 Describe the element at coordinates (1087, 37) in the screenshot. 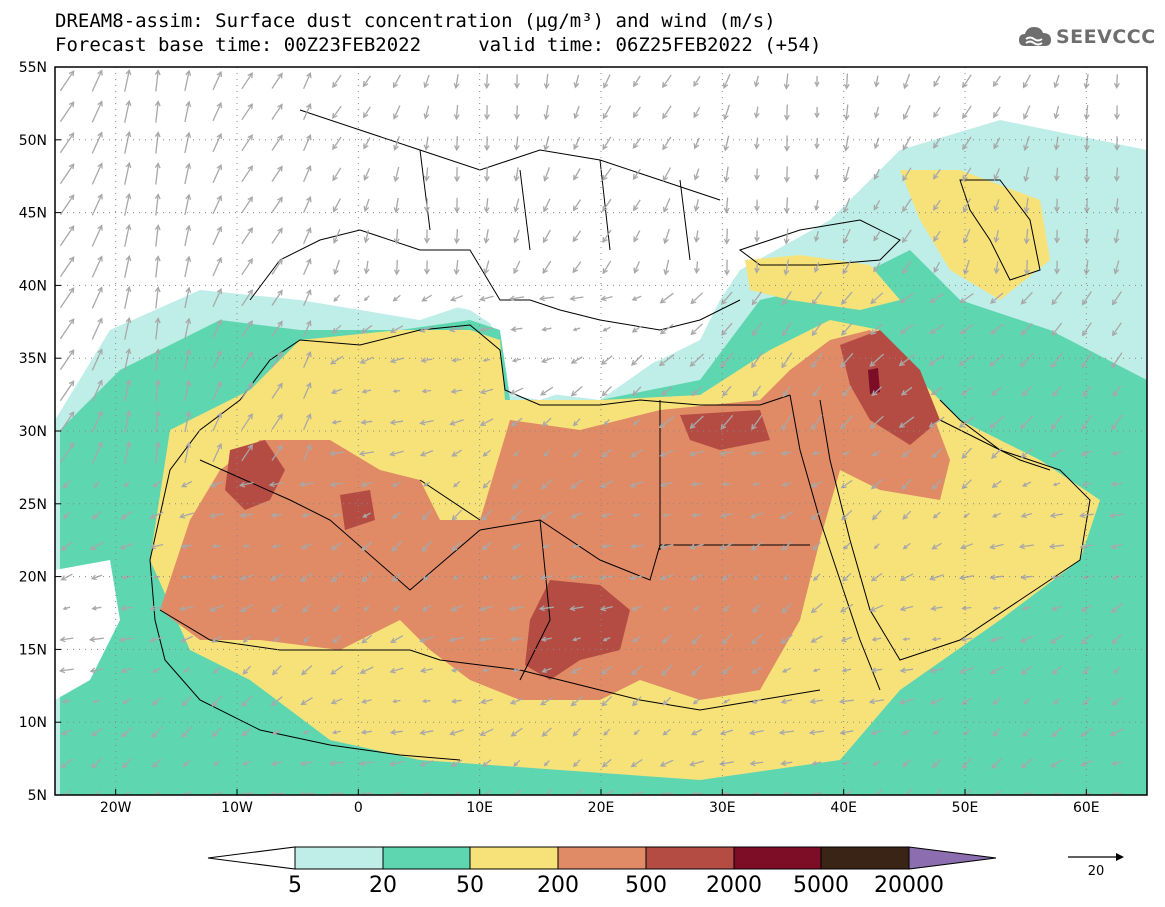

I see `seevccc-logo: SEEVCCC` at that location.